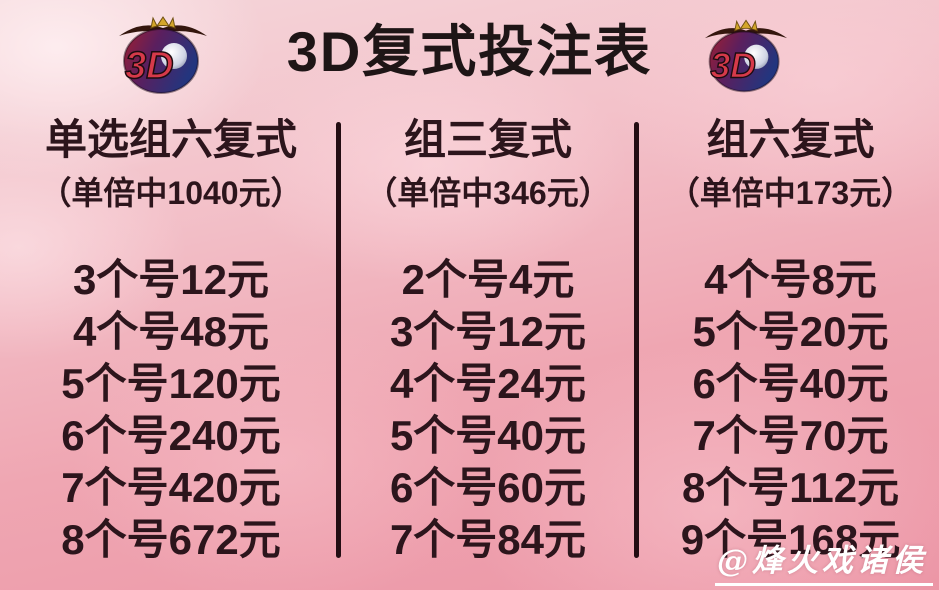  What do you see at coordinates (171, 435) in the screenshot?
I see `price-row: 6个号240元` at bounding box center [171, 435].